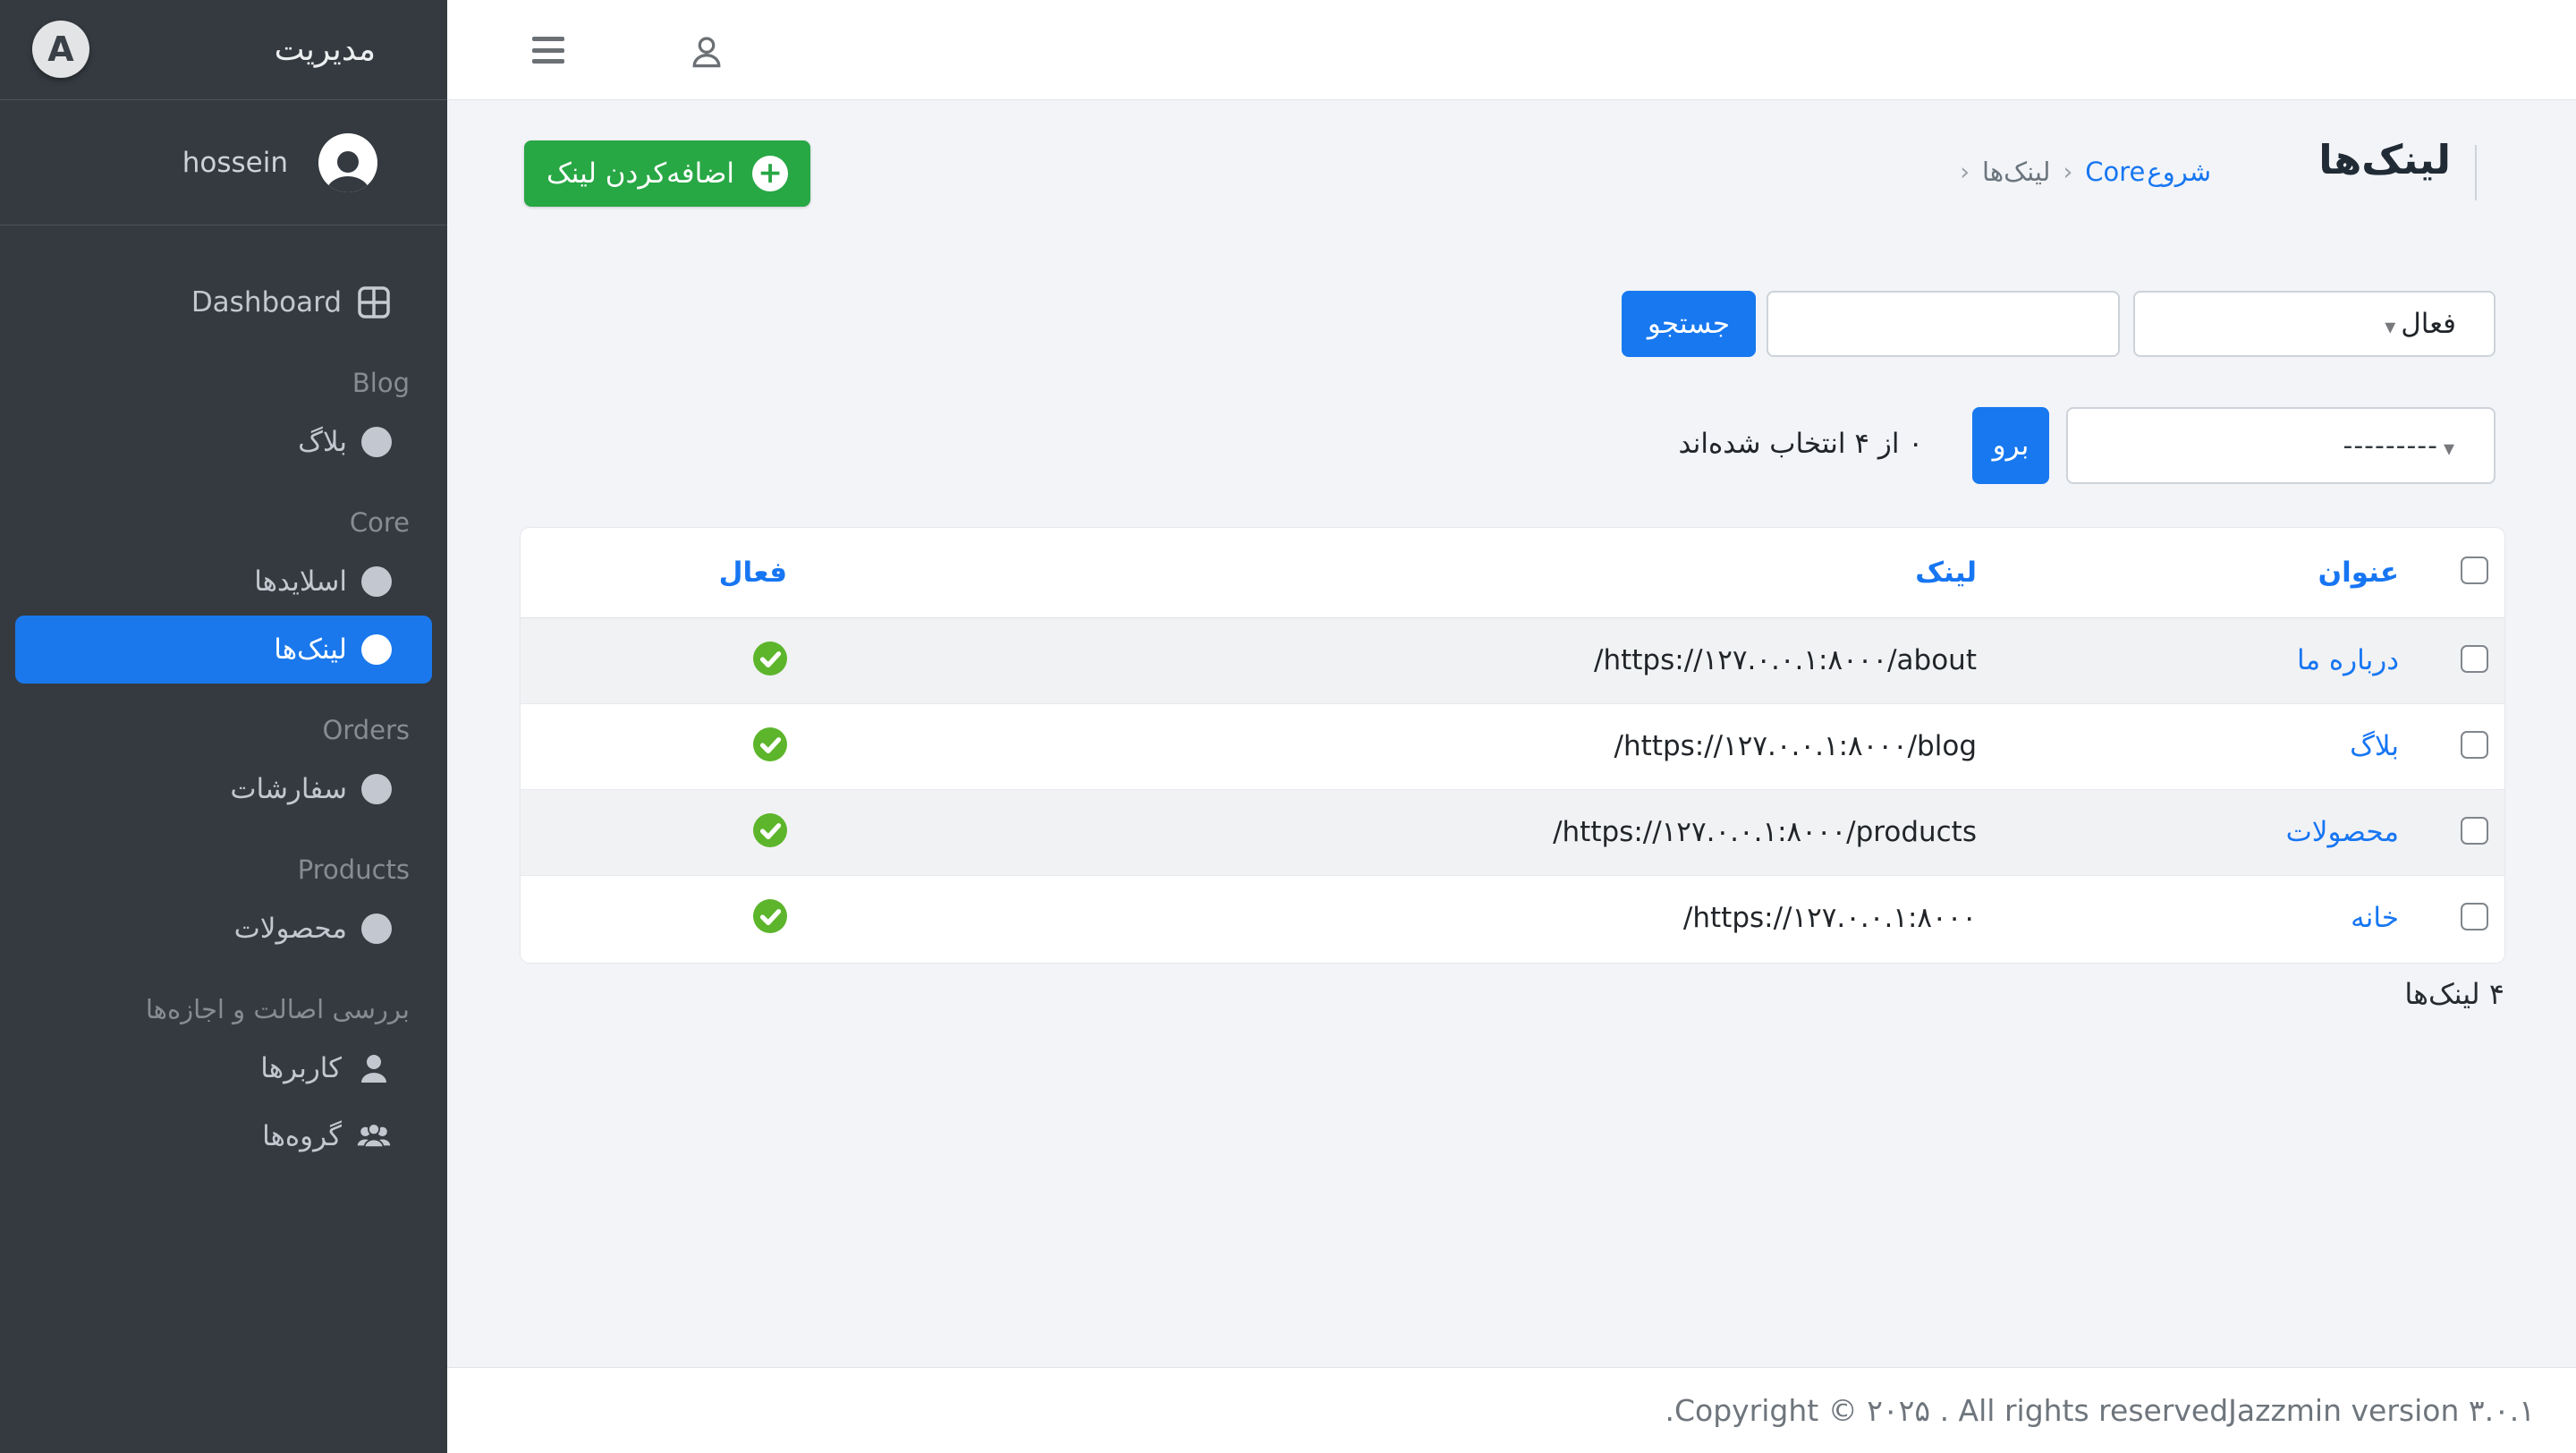 This screenshot has height=1453, width=2576. What do you see at coordinates (235, 162) in the screenshot?
I see `user-name: hossein` at bounding box center [235, 162].